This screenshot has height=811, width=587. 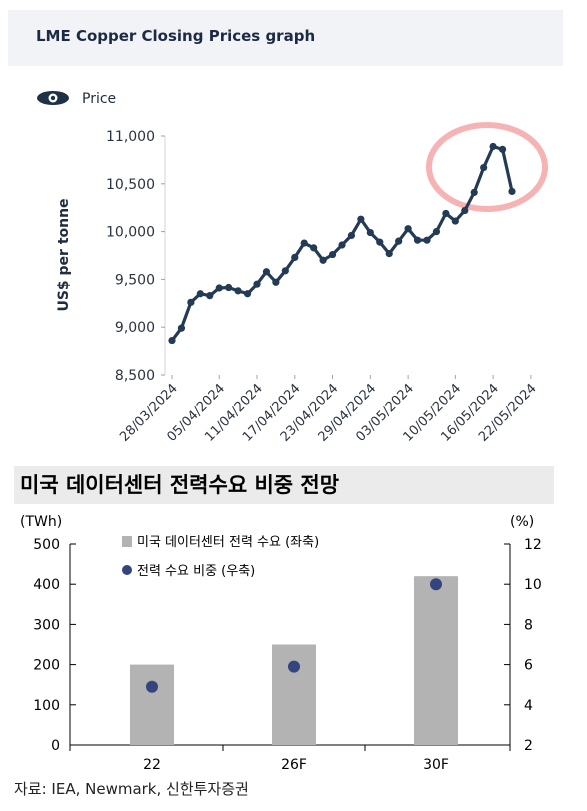 What do you see at coordinates (522, 522) in the screenshot?
I see `right-axis-unit: (%)` at bounding box center [522, 522].